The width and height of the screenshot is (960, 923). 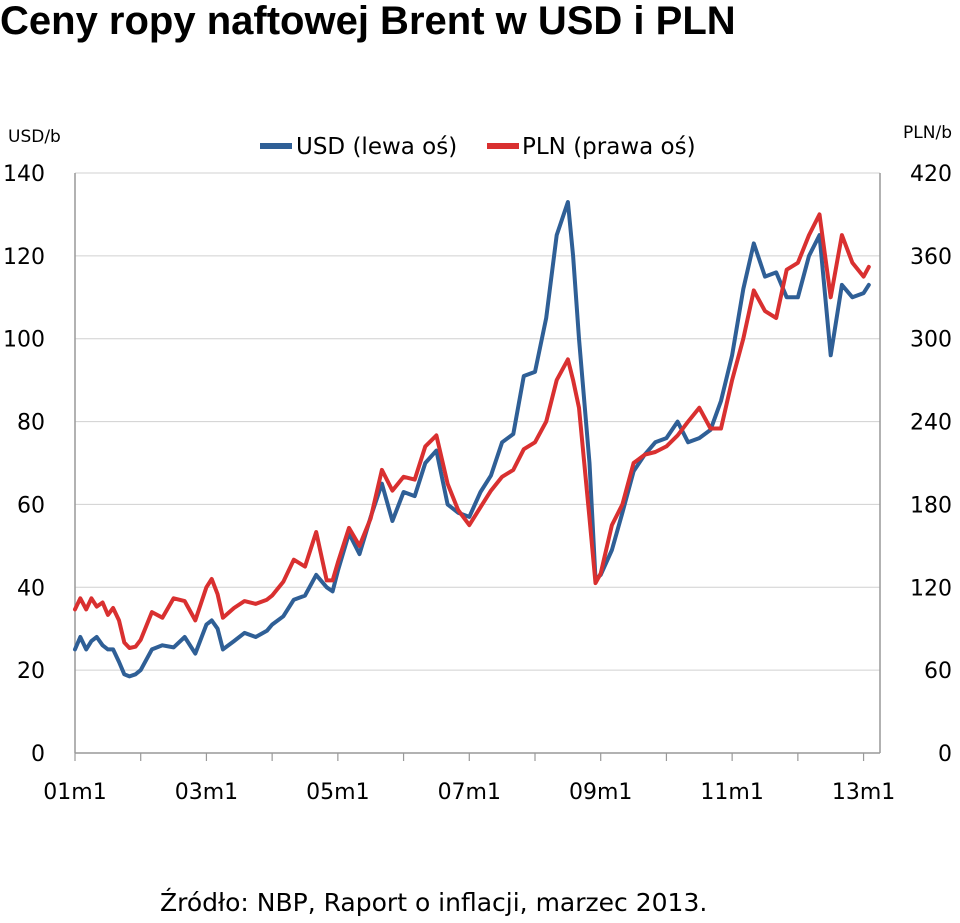 I want to click on chart-legend: USD (lewa oś) PLN (prawa oś), so click(x=478, y=147).